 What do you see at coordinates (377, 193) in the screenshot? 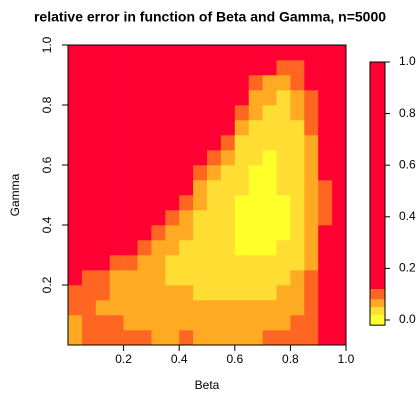
I see `colorbar-frame` at bounding box center [377, 193].